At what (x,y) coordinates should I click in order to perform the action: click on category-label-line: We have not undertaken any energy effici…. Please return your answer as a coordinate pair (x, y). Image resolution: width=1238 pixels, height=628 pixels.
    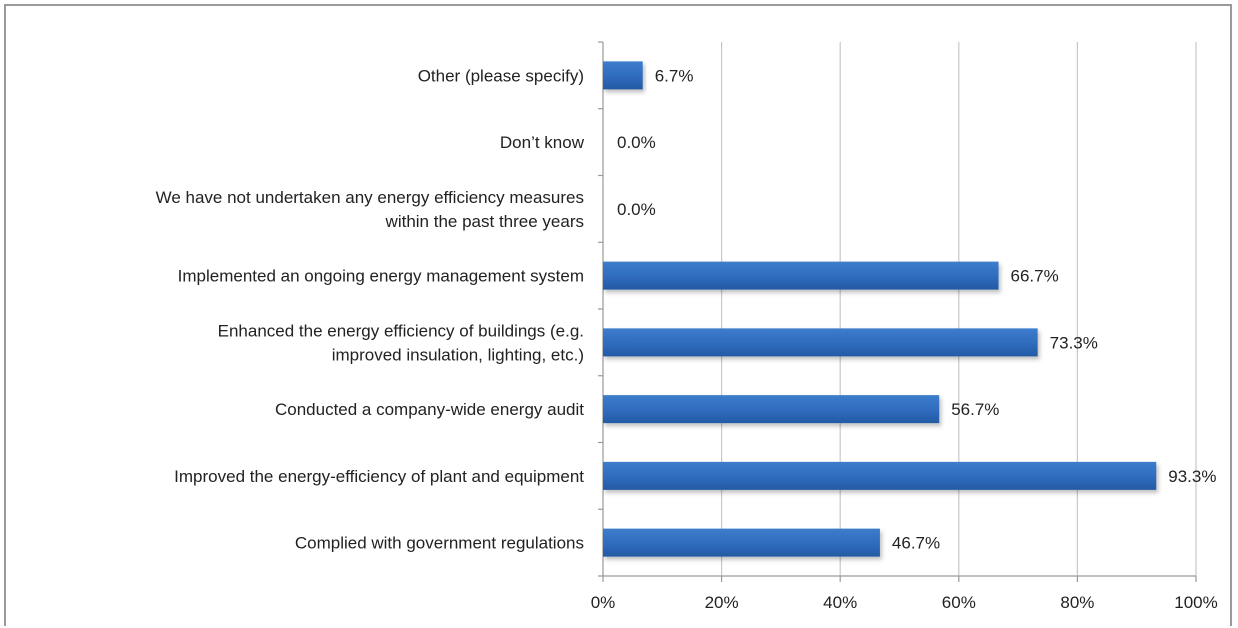
    Looking at the image, I should click on (370, 197).